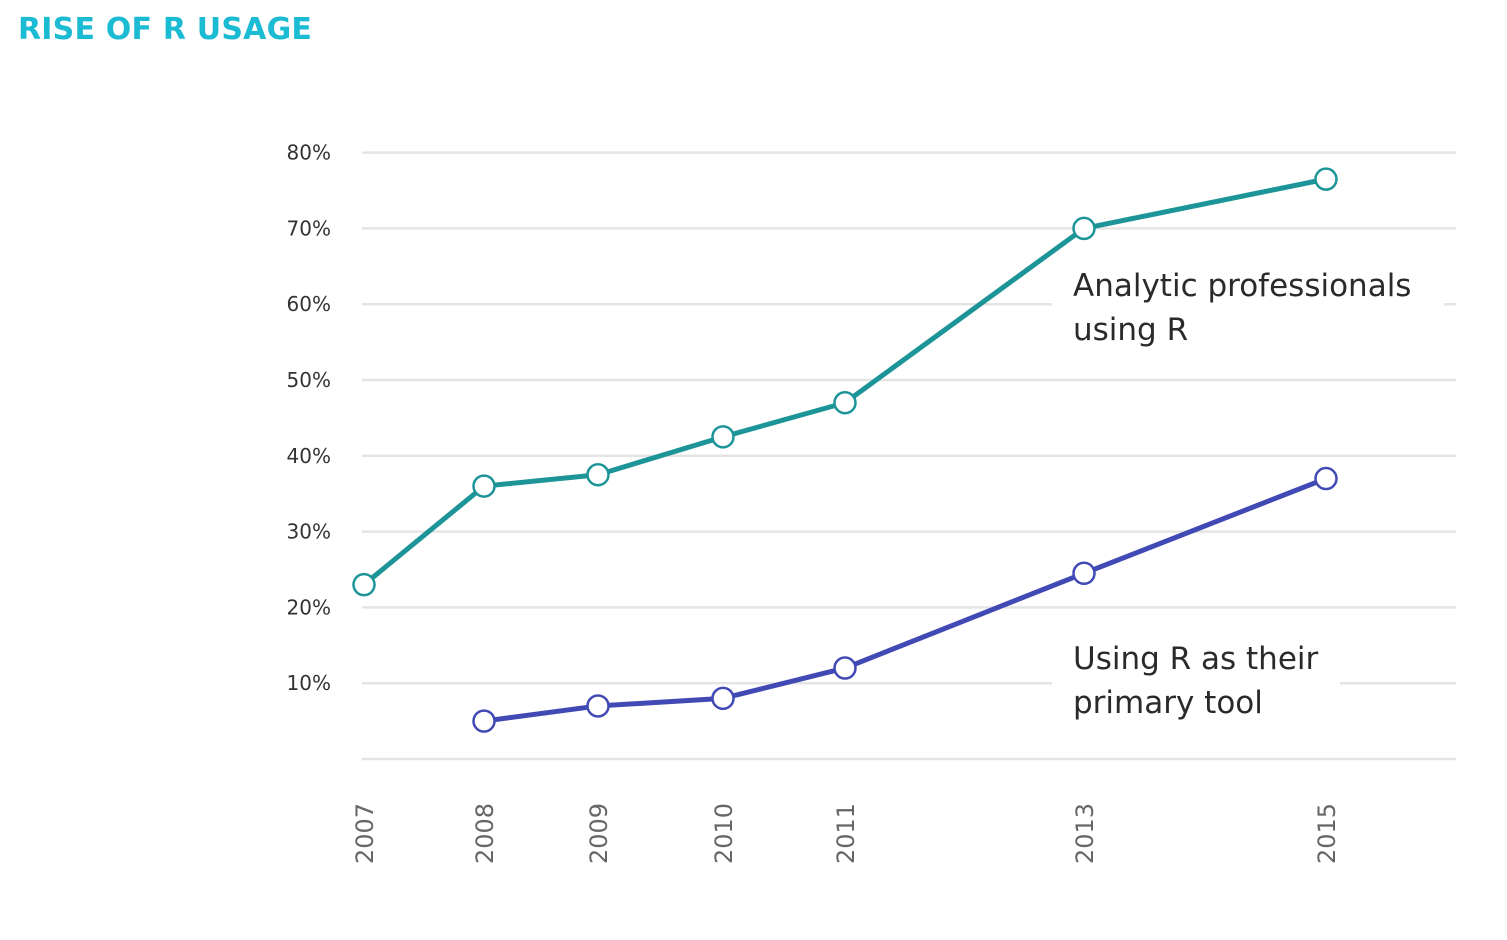 The width and height of the screenshot is (1507, 940). I want to click on x-tick-label: 2011, so click(846, 833).